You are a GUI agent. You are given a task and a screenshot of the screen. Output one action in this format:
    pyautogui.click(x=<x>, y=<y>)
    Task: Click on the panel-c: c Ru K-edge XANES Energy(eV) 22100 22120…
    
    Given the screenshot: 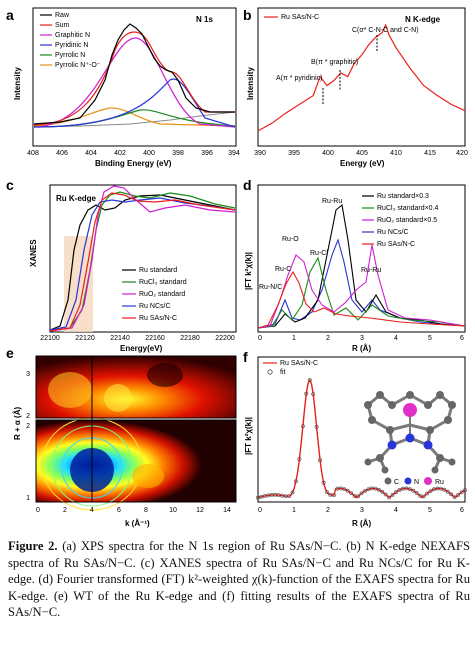 What is the action you would take?
    pyautogui.click(x=121, y=265)
    